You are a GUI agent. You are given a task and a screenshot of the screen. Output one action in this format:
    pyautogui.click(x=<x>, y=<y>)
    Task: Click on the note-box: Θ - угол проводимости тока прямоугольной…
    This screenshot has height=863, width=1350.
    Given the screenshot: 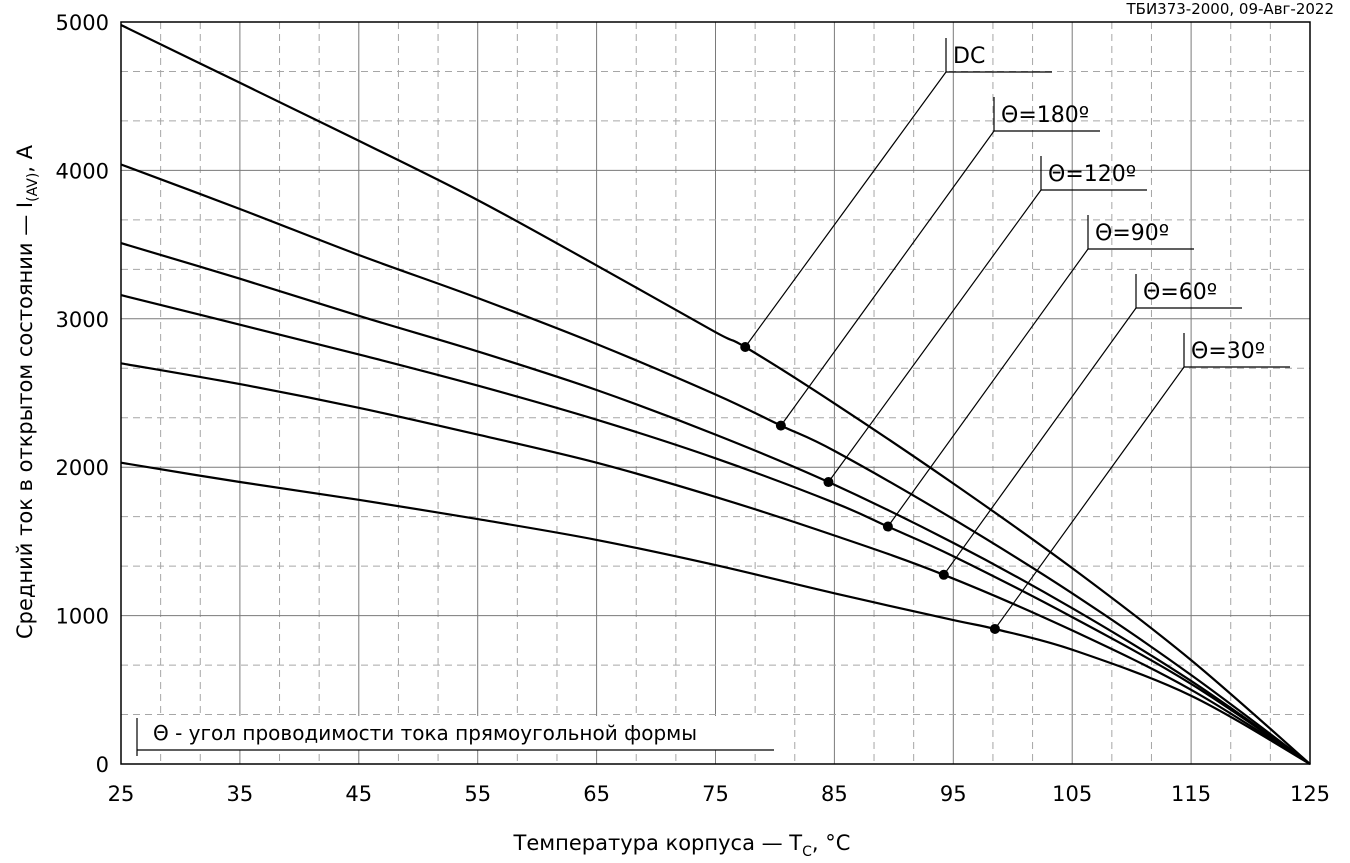 What is the action you would take?
    pyautogui.click(x=455, y=736)
    